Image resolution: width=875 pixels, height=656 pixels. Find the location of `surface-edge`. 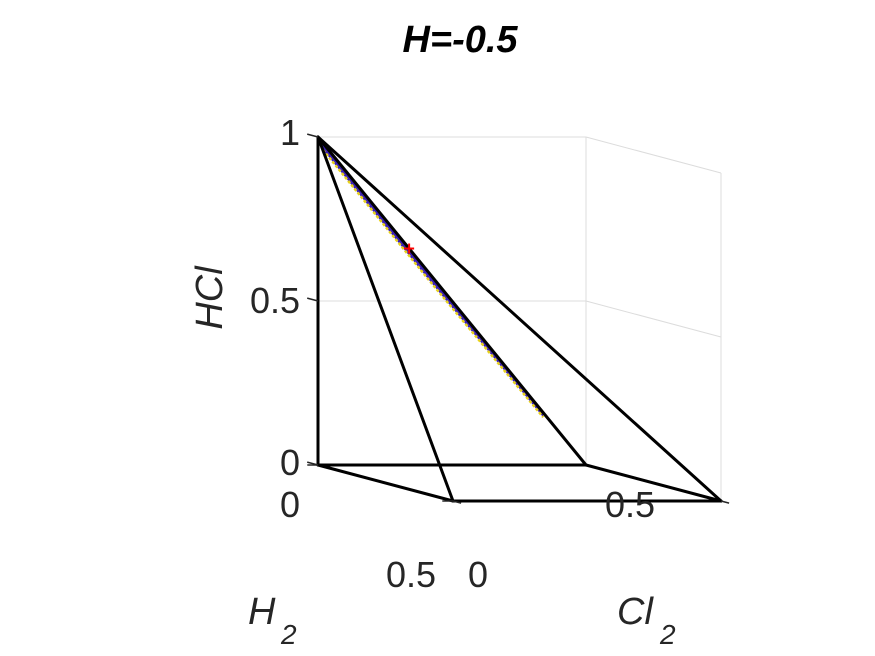

surface-edge is located at coordinates (433, 284).